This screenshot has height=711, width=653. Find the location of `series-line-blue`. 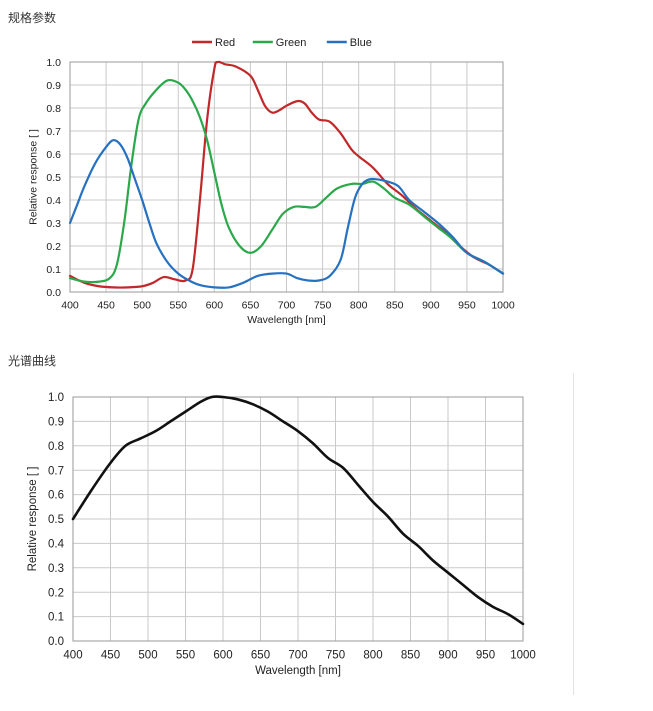

series-line-blue is located at coordinates (286, 214).